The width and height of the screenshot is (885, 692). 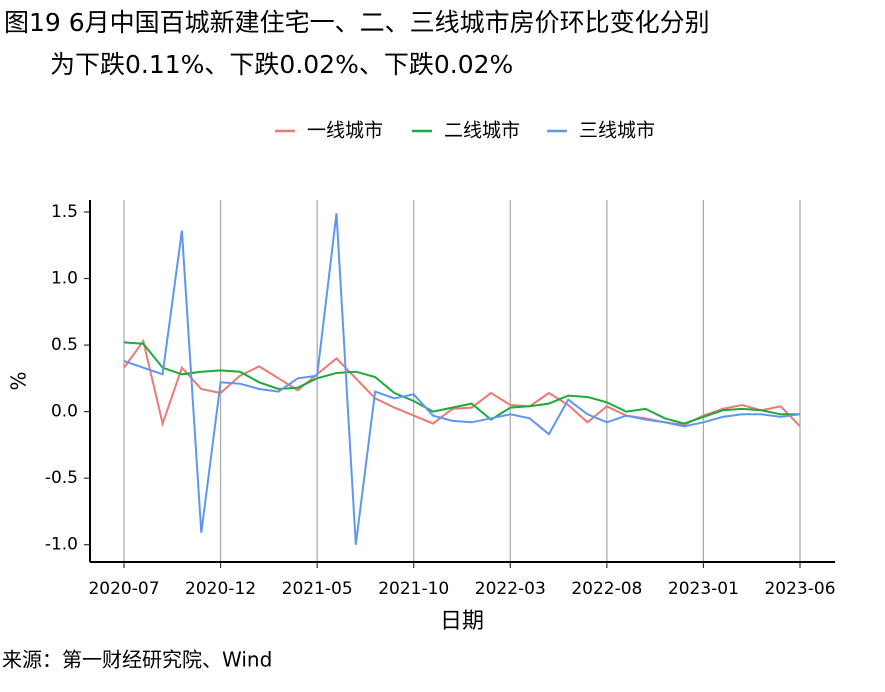 I want to click on line, so click(x=462, y=383).